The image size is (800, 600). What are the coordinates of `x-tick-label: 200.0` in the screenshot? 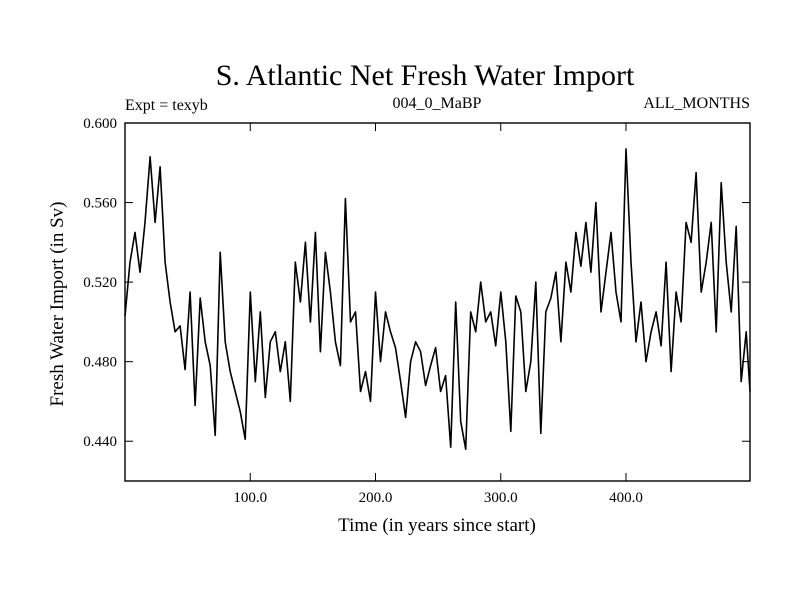 It's located at (376, 498).